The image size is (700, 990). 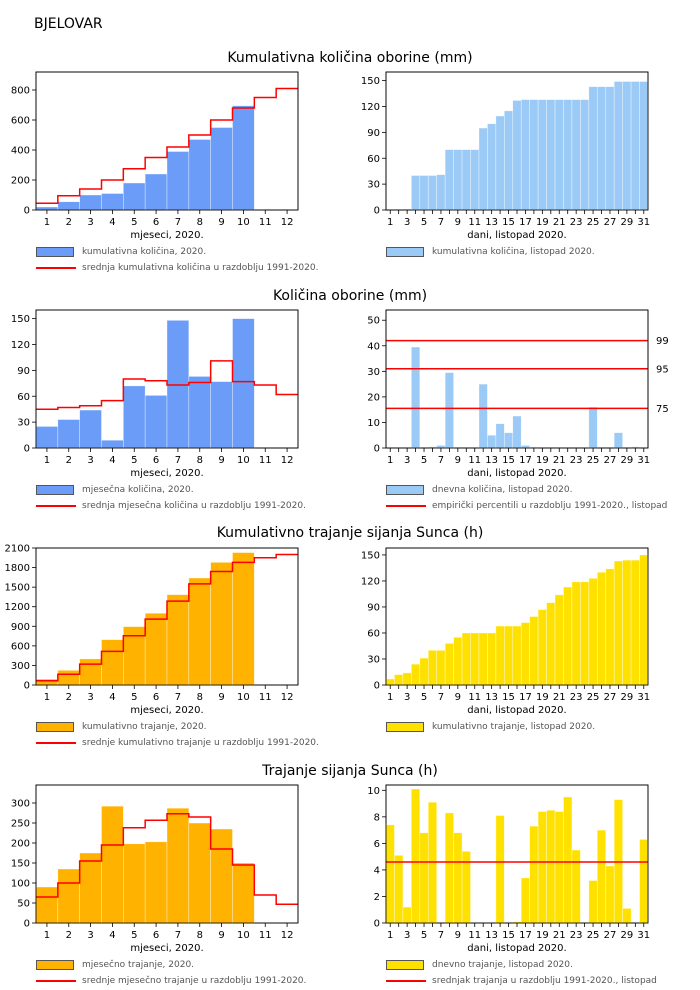 I want to click on legend-cum-precip-daily: kumulativna količina, listopad 2020., so click(x=490, y=252).